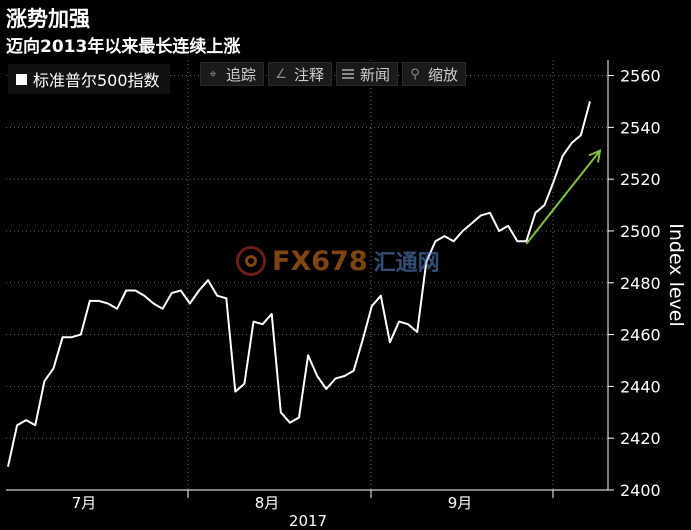 This screenshot has width=691, height=530. I want to click on trend-arrow-head, so click(595, 156).